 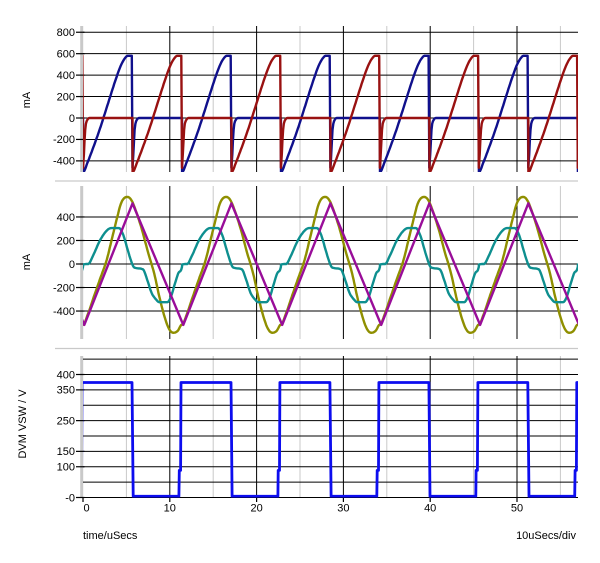 I want to click on x-tick-label: 0, so click(x=86, y=509).